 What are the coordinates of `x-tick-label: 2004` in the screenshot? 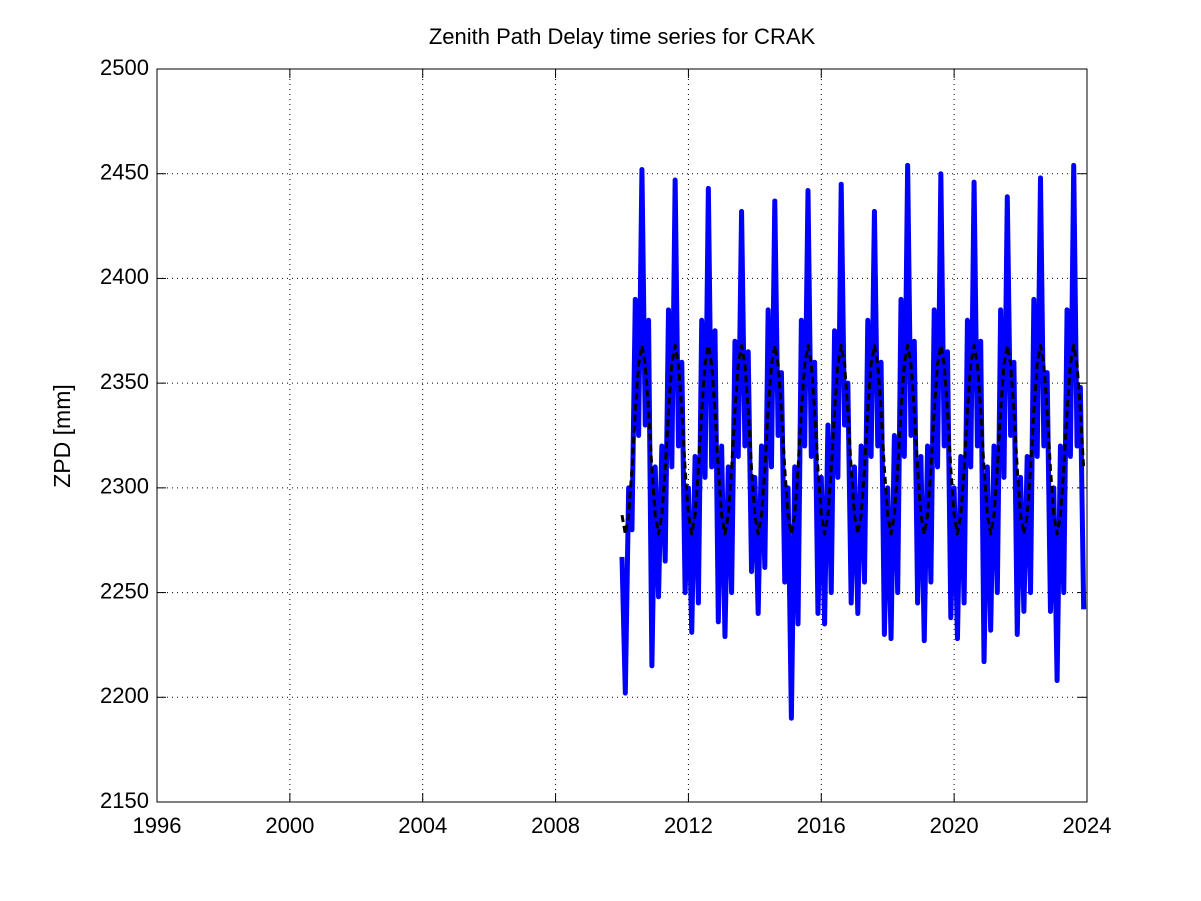 It's located at (422, 825).